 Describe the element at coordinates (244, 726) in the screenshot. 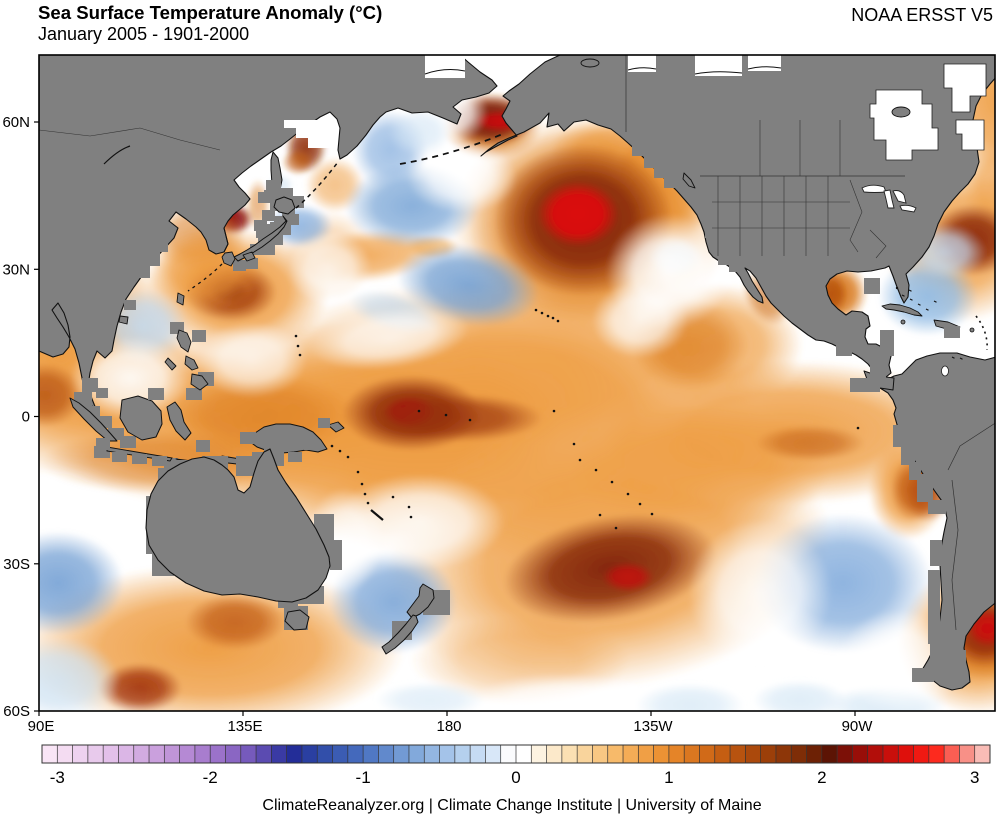

I see `svg-text: 135E` at that location.